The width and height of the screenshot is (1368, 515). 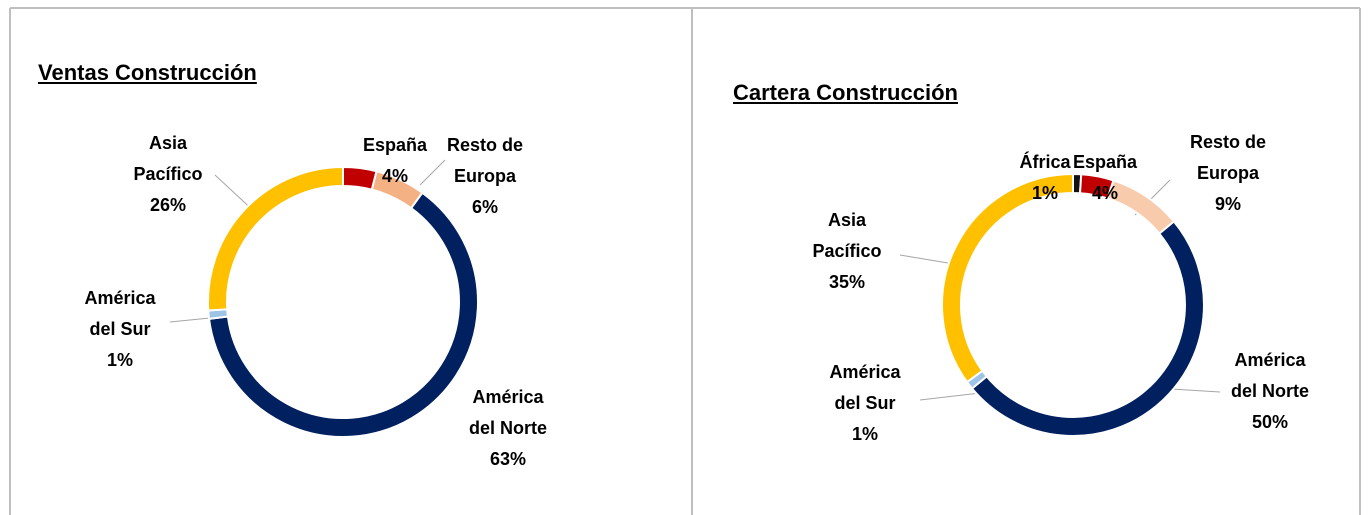 I want to click on value-label: 26%, so click(x=168, y=205).